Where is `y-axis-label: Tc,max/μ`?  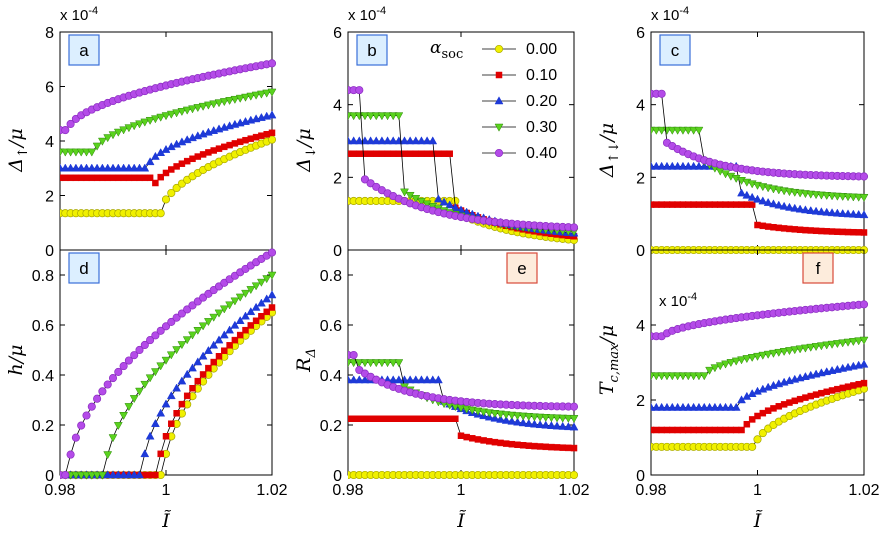 y-axis-label: Tc,max/μ is located at coordinates (609, 360).